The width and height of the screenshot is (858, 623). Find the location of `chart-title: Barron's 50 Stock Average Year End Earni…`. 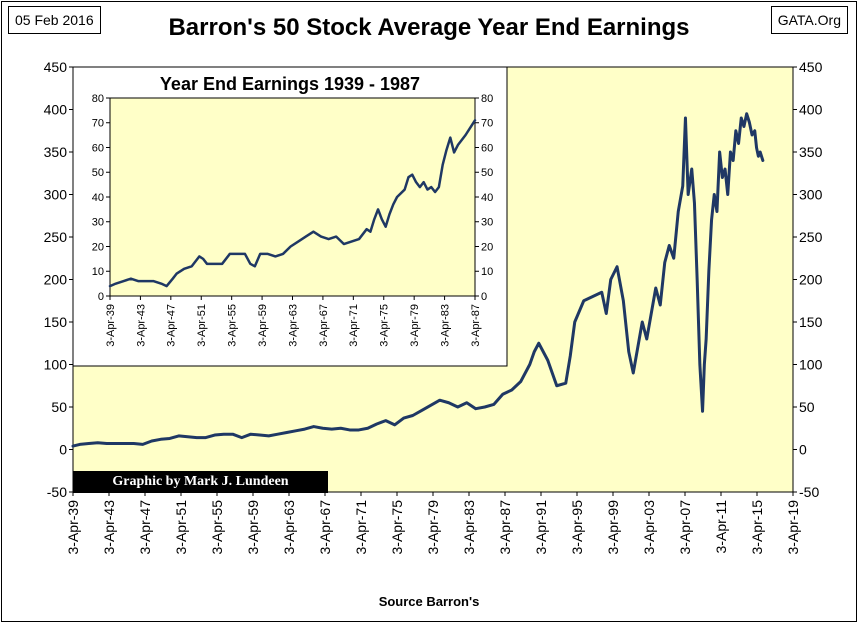

chart-title: Barron's 50 Stock Average Year End Earni… is located at coordinates (429, 27).